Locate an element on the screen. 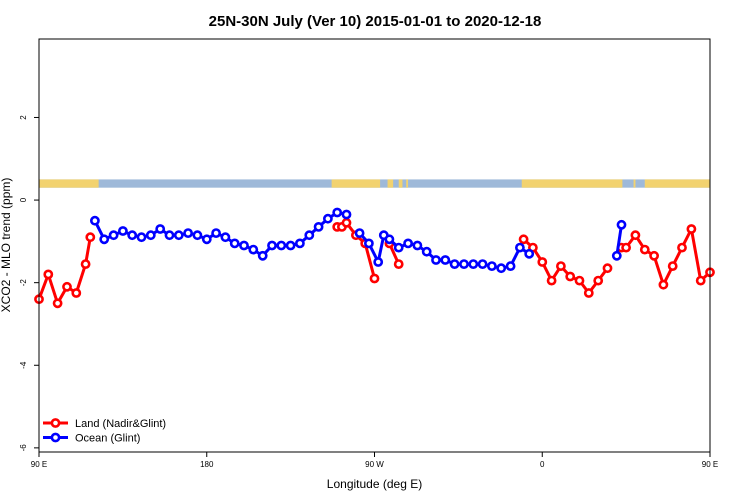 This screenshot has width=750, height=500. land-ocean-strip is located at coordinates (374, 183).